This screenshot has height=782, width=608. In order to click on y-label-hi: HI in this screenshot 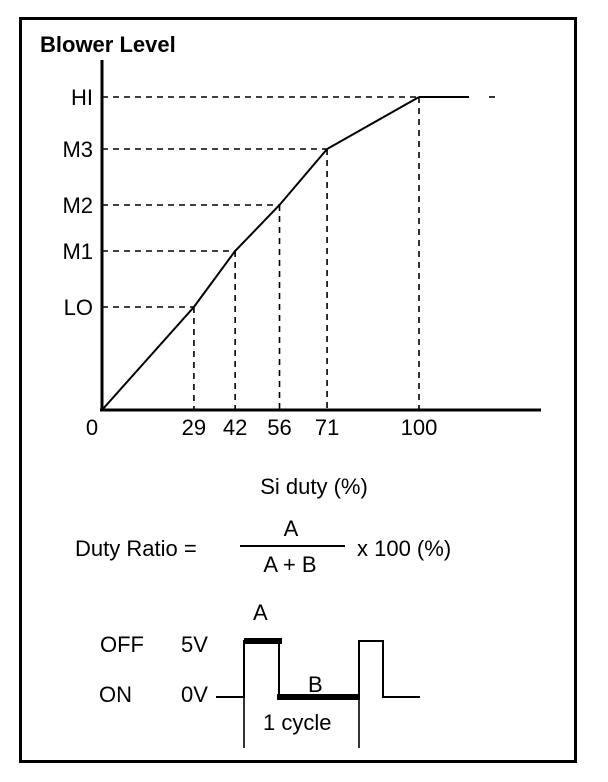, I will do `click(82, 97)`.